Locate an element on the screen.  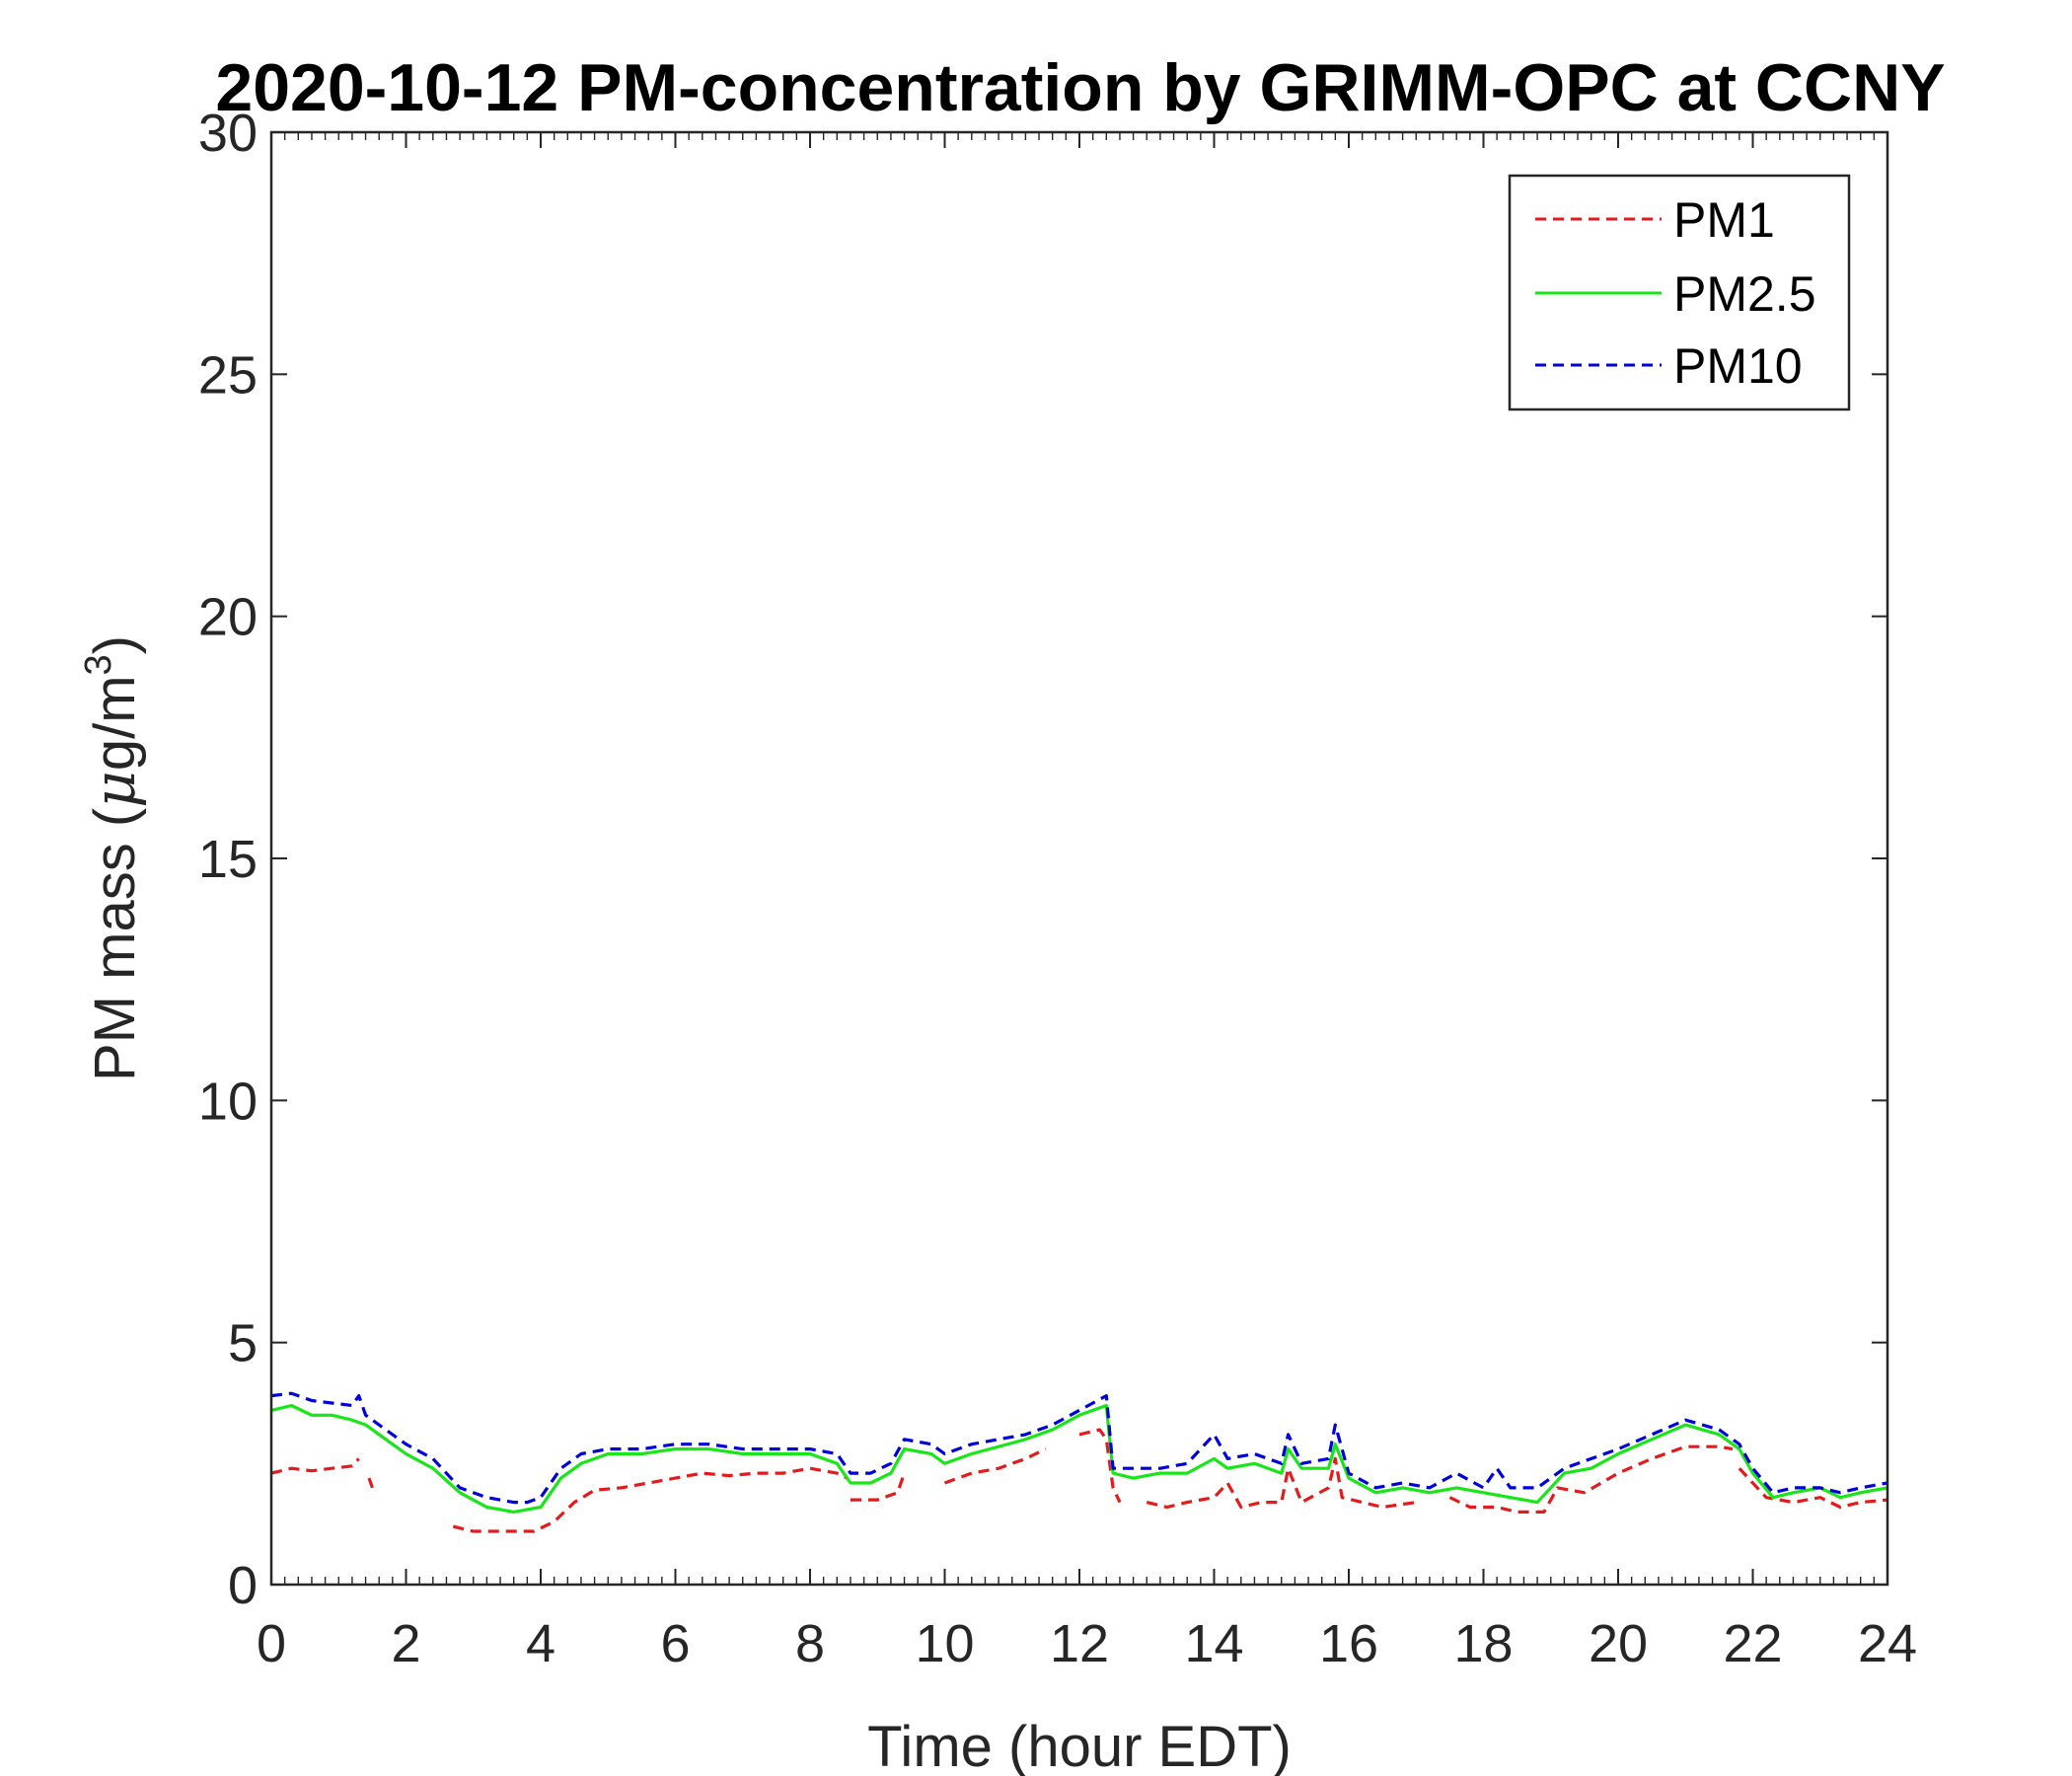
x-tick-label: 4 is located at coordinates (540, 1644).